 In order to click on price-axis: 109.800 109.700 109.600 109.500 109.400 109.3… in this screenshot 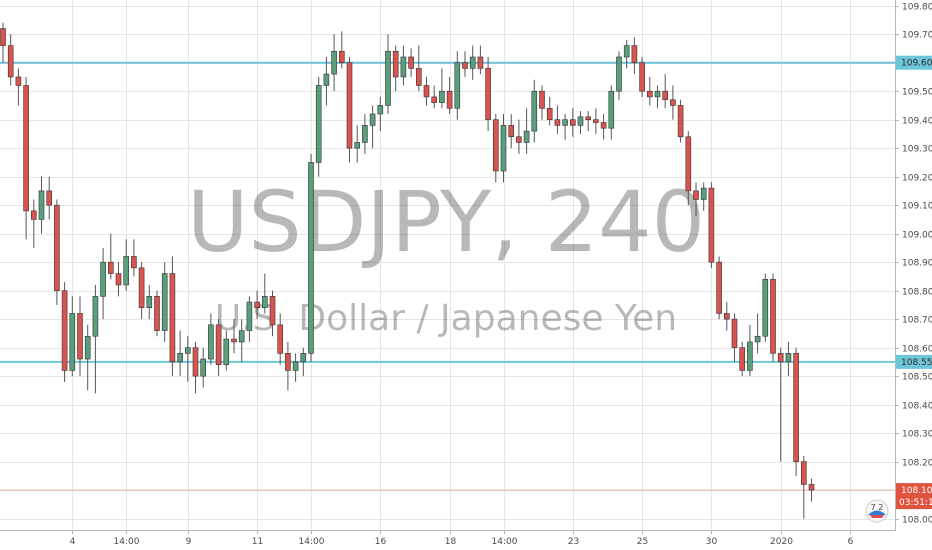, I will do `click(913, 265)`.